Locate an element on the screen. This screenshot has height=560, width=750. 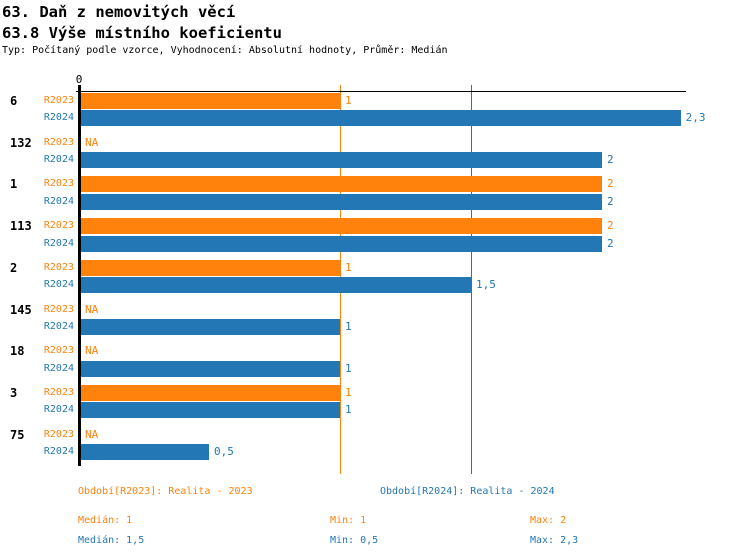
row-category-label: 113 is located at coordinates (21, 226).